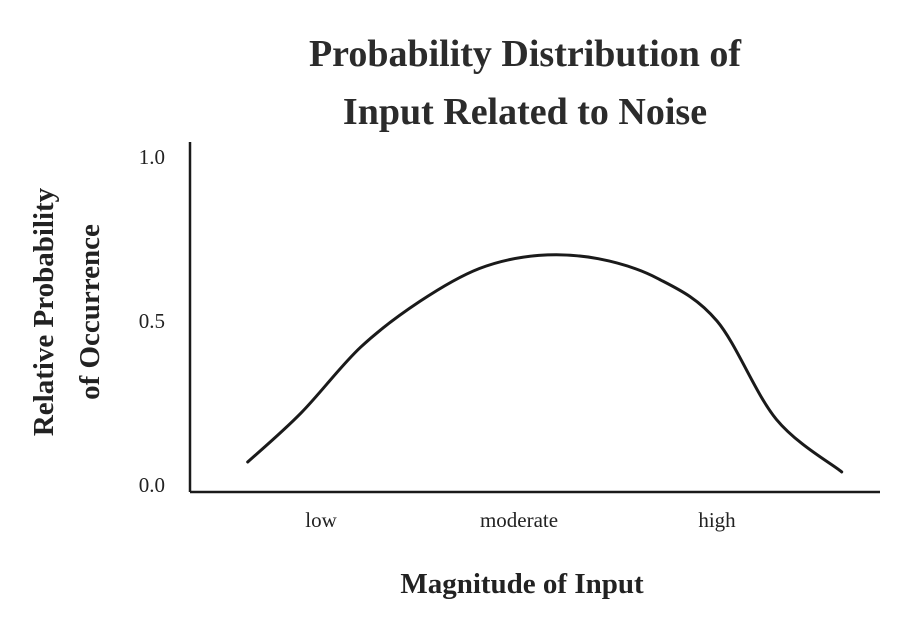  What do you see at coordinates (44, 311) in the screenshot?
I see `y-axis-title-line-1: Relative Probability` at bounding box center [44, 311].